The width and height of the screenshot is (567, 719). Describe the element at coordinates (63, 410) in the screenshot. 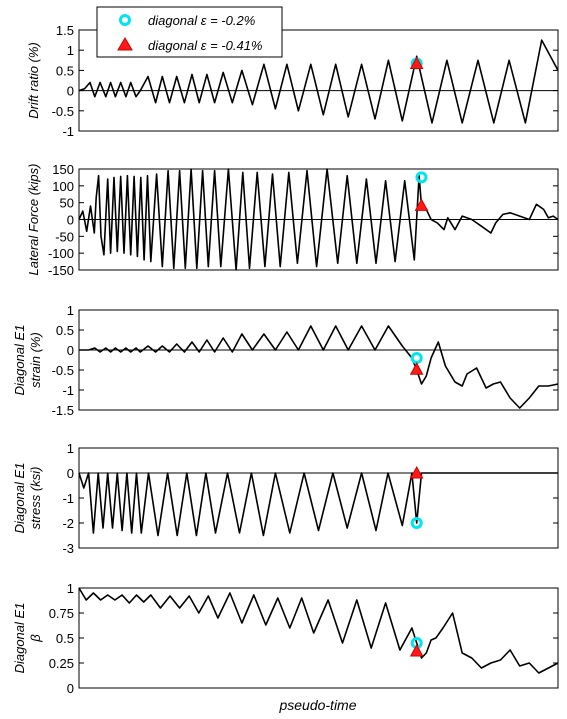

I see `y-tick-label: -1.5` at that location.